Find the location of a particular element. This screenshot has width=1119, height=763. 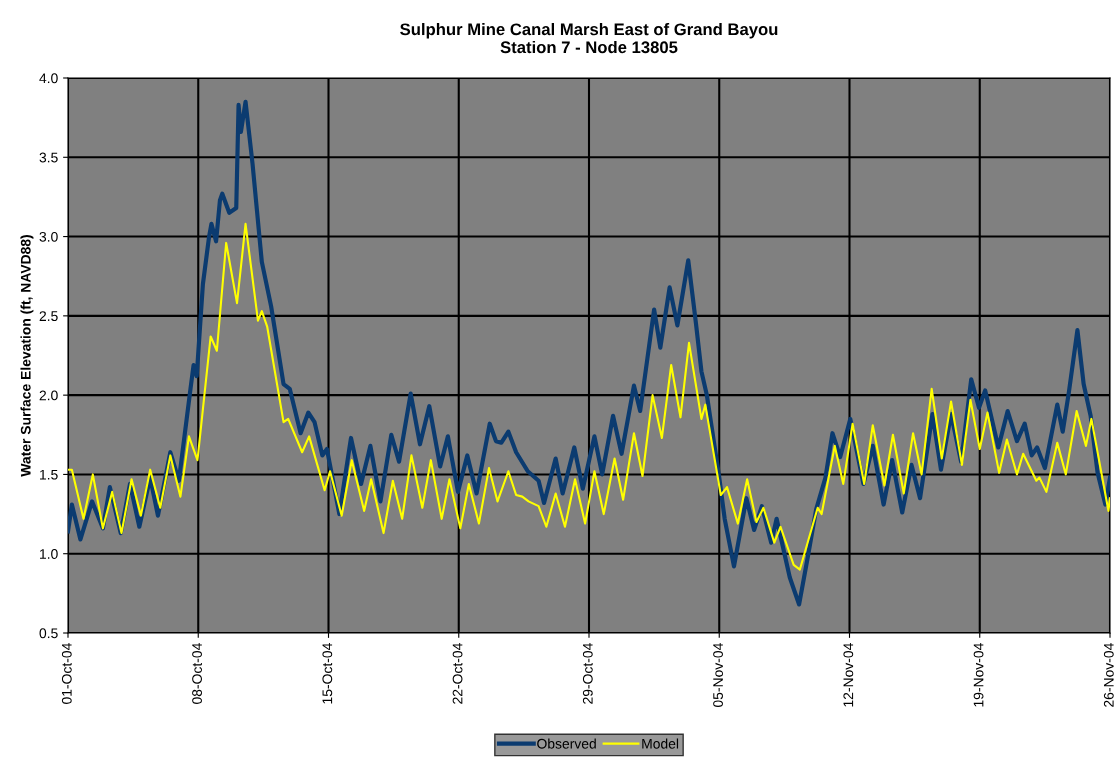

y-tick-label: 1.5 is located at coordinates (49, 474).